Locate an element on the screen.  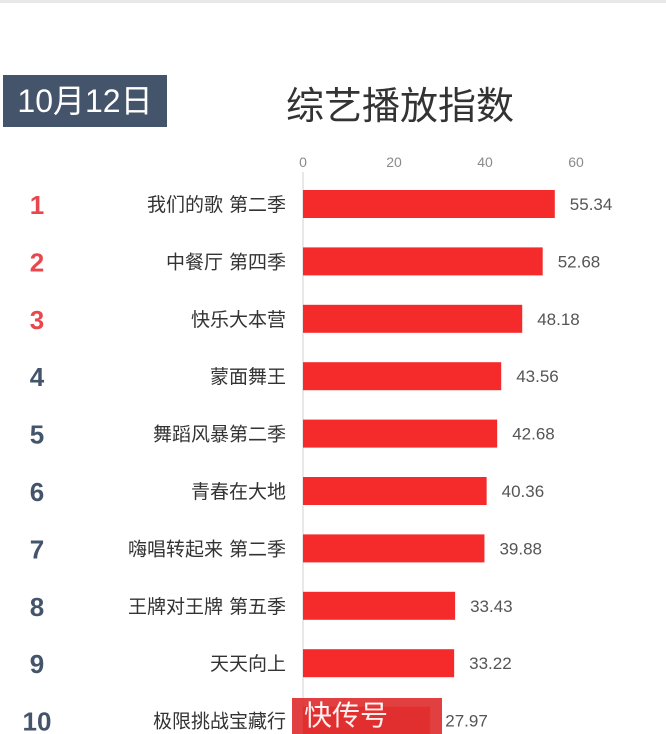
rank-label: 3 is located at coordinates (37, 320).